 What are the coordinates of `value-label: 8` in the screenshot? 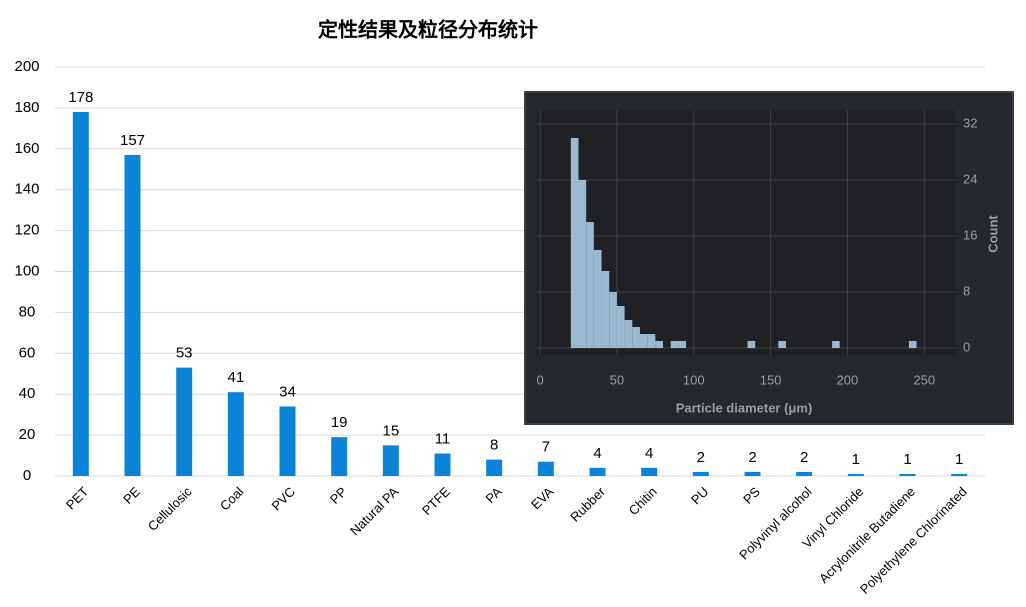 It's located at (494, 445).